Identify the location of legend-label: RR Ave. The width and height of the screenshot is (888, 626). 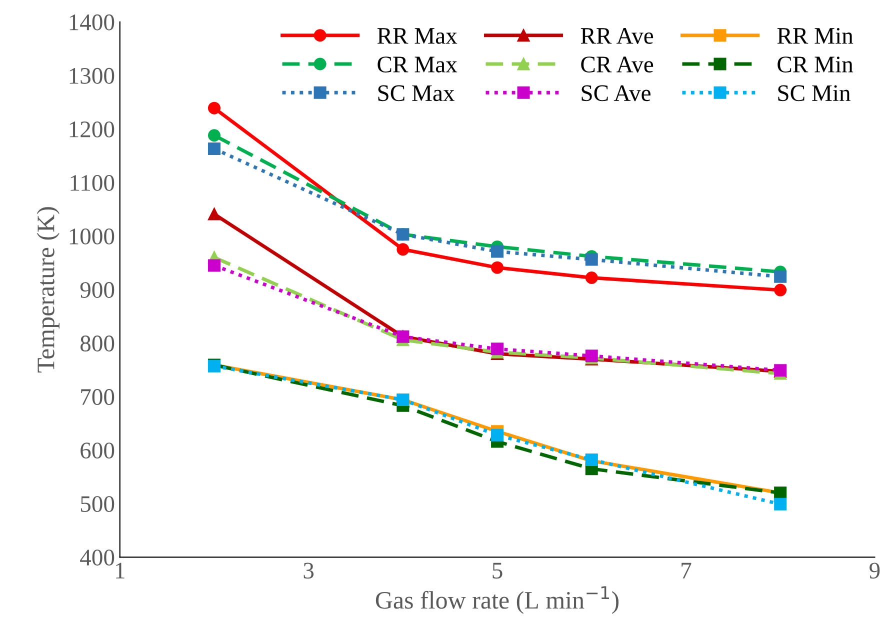
(617, 36).